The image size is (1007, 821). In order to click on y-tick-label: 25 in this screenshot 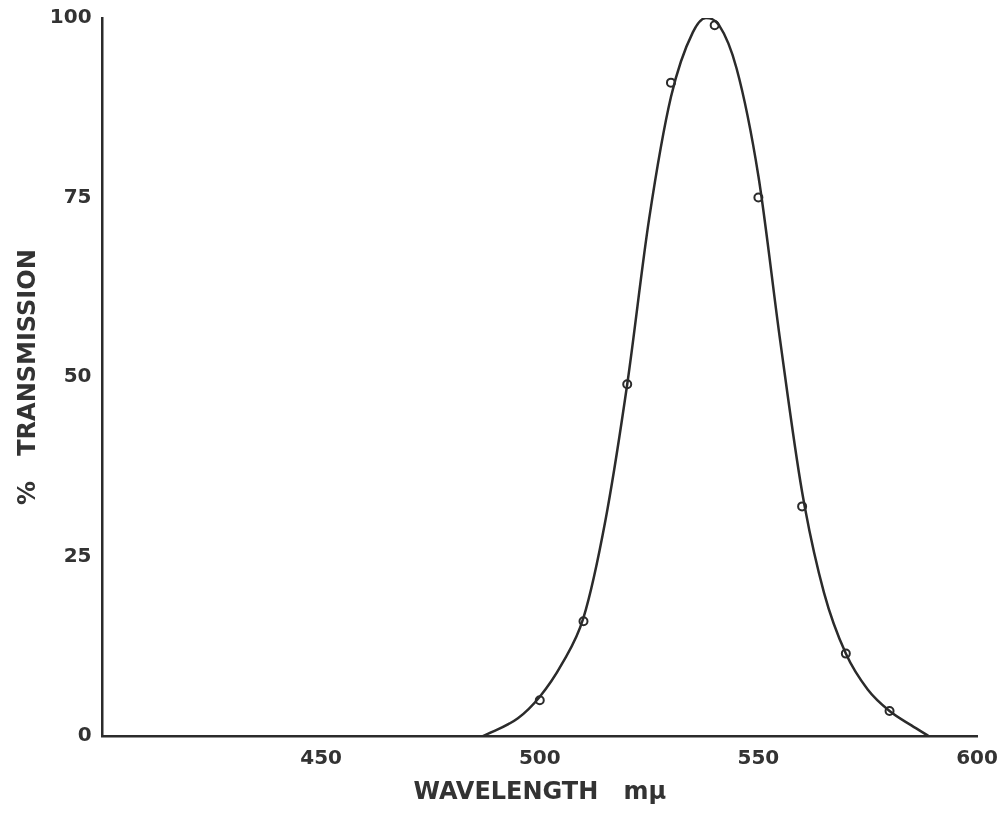, I will do `click(77, 554)`.